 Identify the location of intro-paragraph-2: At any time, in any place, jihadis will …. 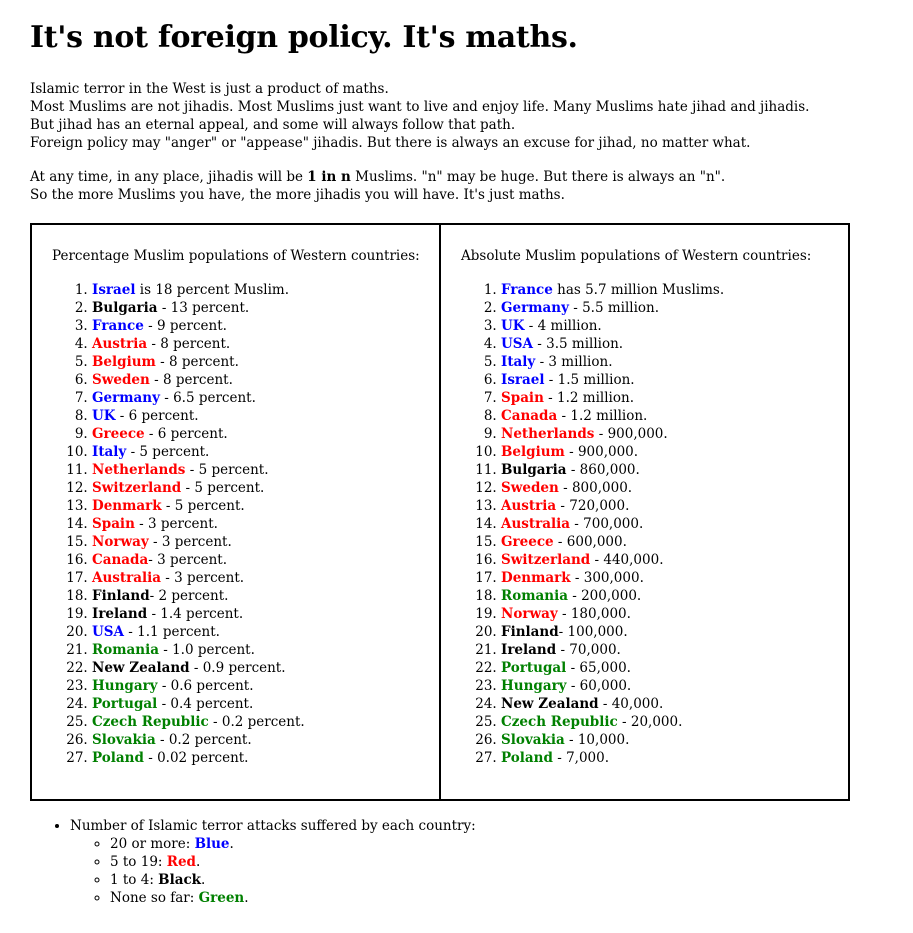
(460, 186).